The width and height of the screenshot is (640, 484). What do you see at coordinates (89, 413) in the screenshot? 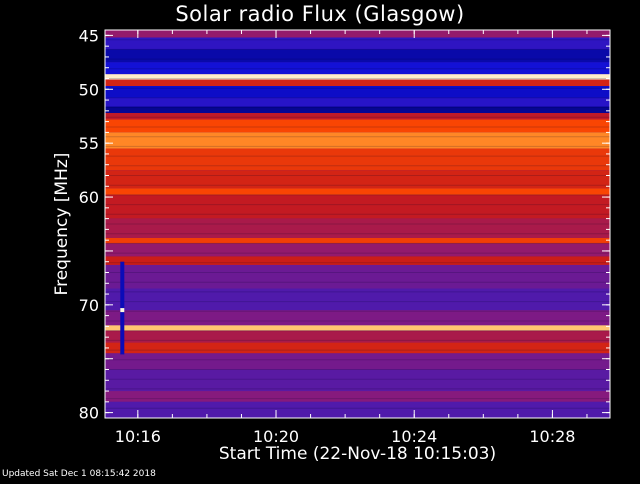
I see `y-tick-label: 80` at bounding box center [89, 413].